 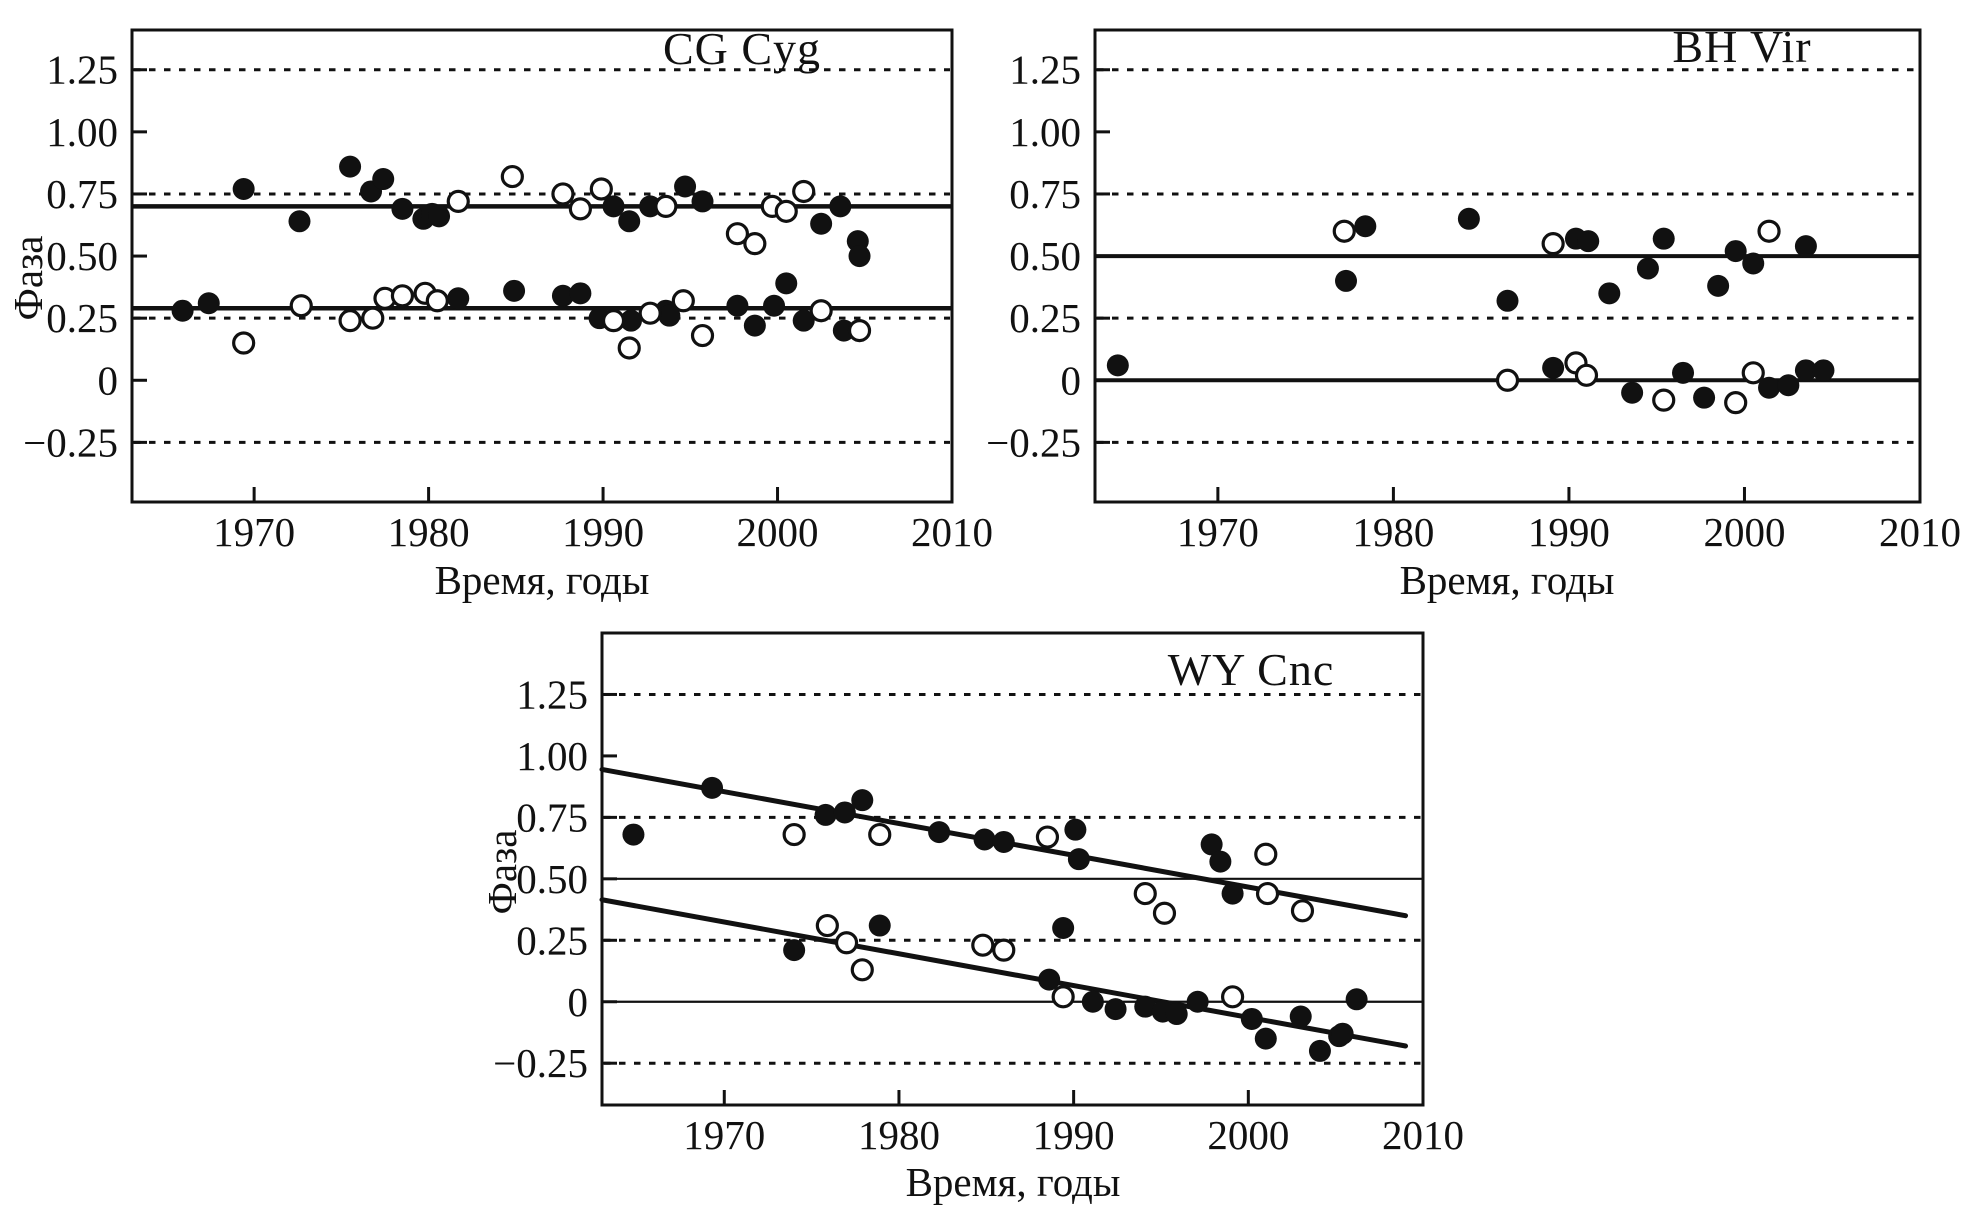 I want to click on x-axis-label-cg-cyg: Время, годы, so click(x=542, y=580).